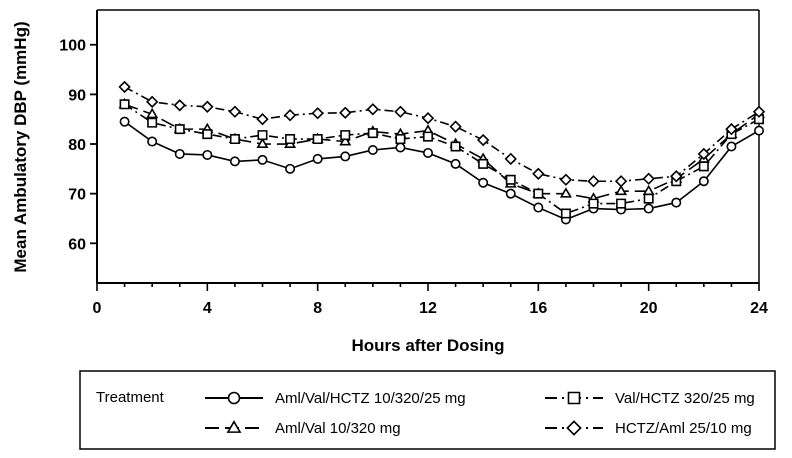  I want to click on legend-item-triangle: Aml/Val 10/320 mg, so click(303, 428).